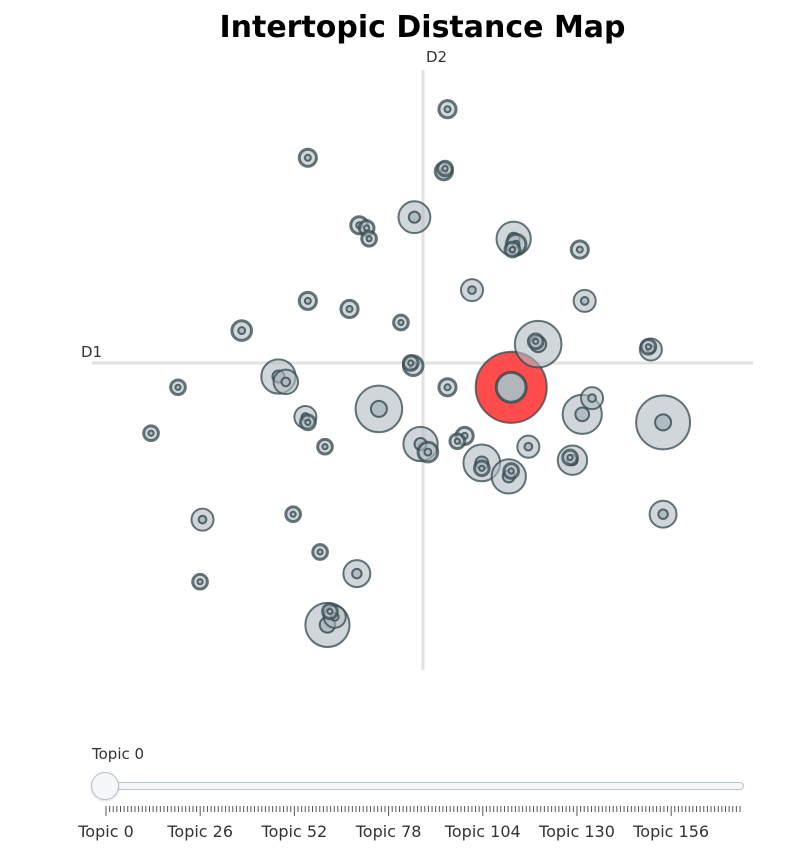 This screenshot has width=795, height=849. I want to click on slider-tick-label: Topic 104, so click(482, 831).